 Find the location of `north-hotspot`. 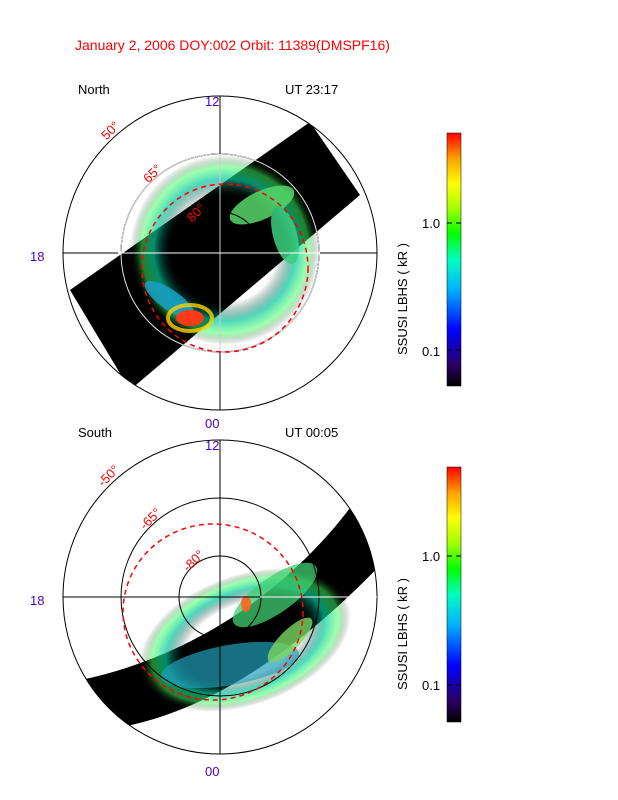

north-hotspot is located at coordinates (190, 318).